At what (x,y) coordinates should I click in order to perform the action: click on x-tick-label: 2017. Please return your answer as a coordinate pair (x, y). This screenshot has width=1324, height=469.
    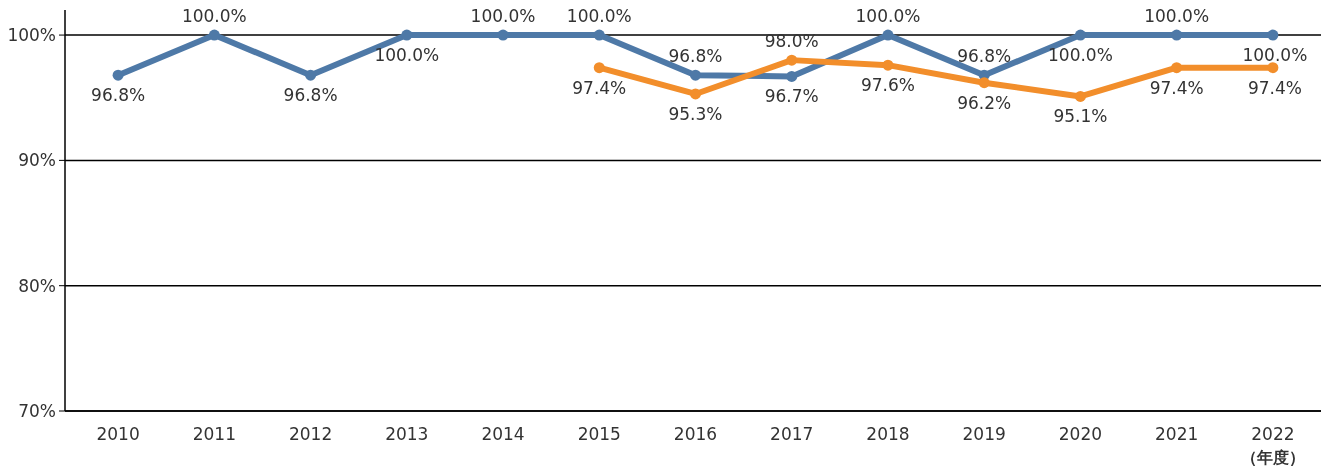
    Looking at the image, I should click on (792, 434).